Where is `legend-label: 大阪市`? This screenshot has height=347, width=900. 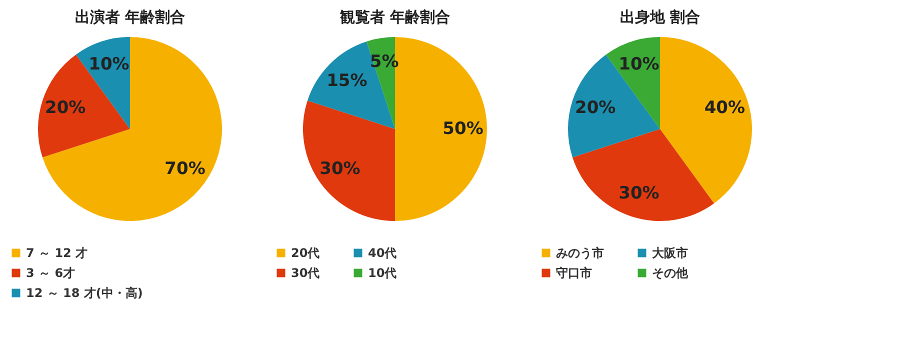 legend-label: 大阪市 is located at coordinates (670, 253).